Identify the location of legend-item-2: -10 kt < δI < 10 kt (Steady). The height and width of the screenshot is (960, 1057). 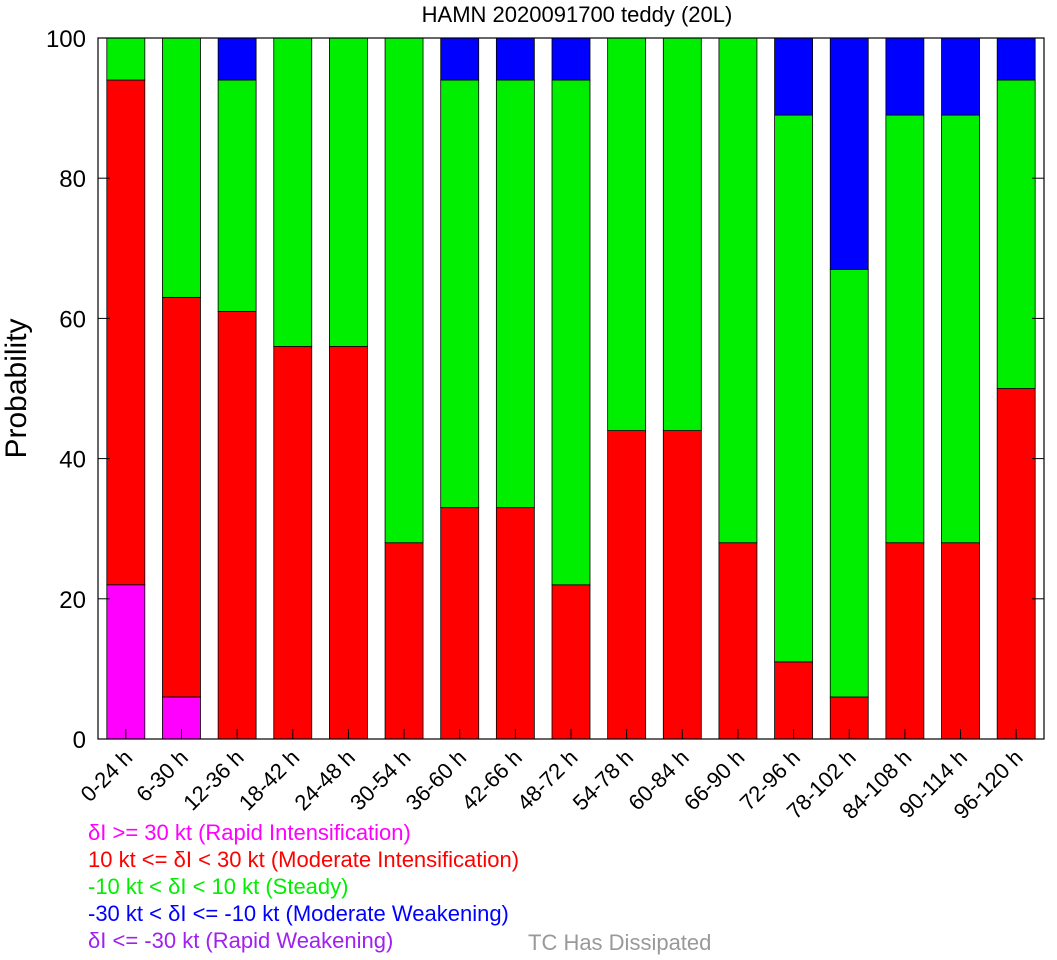
(218, 886).